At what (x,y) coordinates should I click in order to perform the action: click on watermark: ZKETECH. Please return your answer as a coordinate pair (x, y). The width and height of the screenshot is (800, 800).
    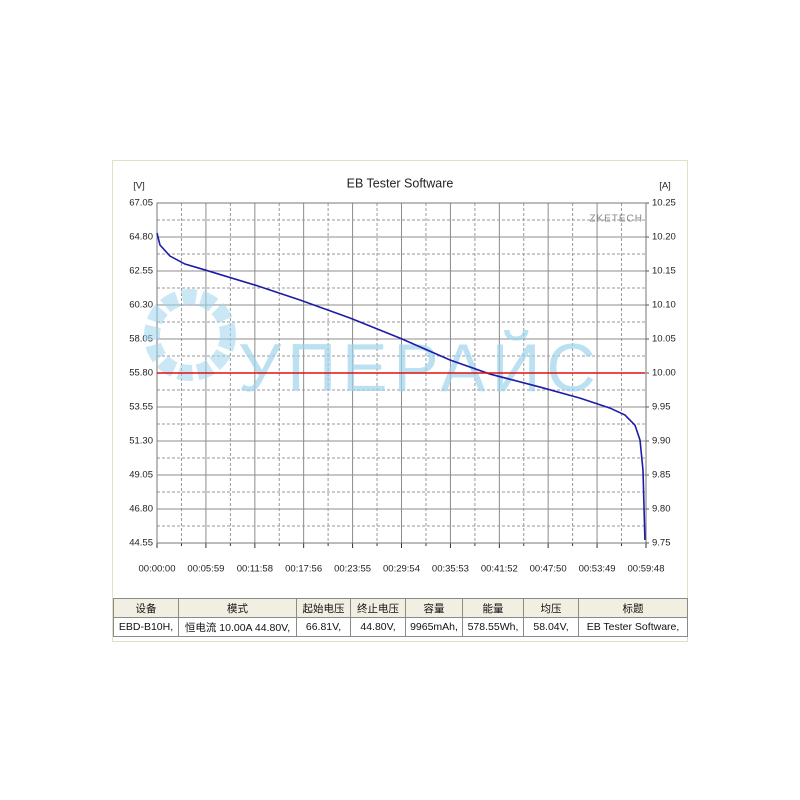
    Looking at the image, I should click on (616, 219).